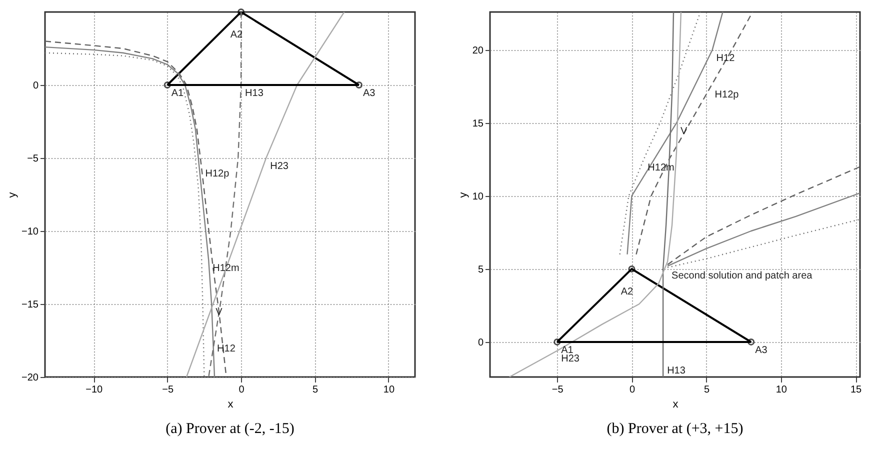 The image size is (887, 467). I want to click on y-tick-label: −5, so click(33, 159).